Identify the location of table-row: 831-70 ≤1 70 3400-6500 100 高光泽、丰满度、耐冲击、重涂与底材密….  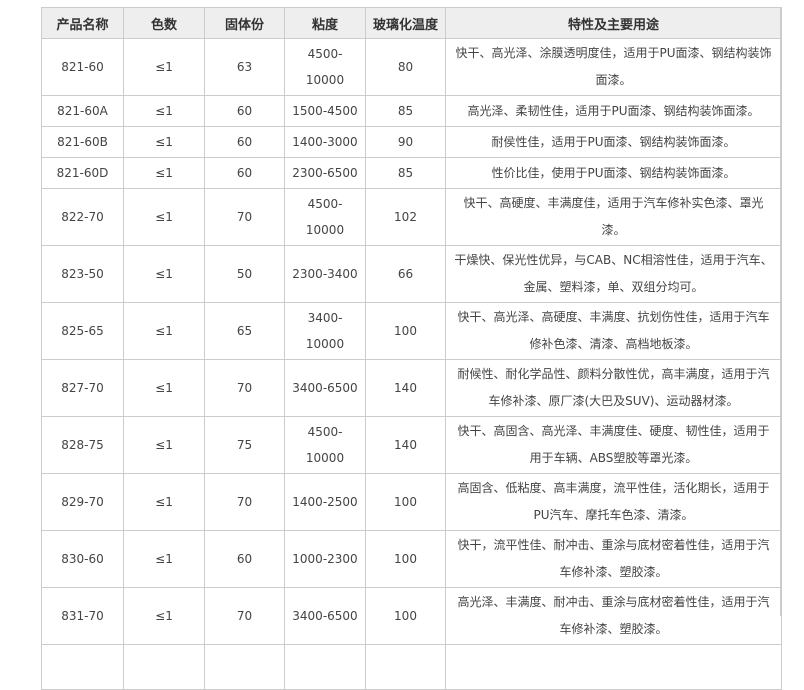
(411, 616).